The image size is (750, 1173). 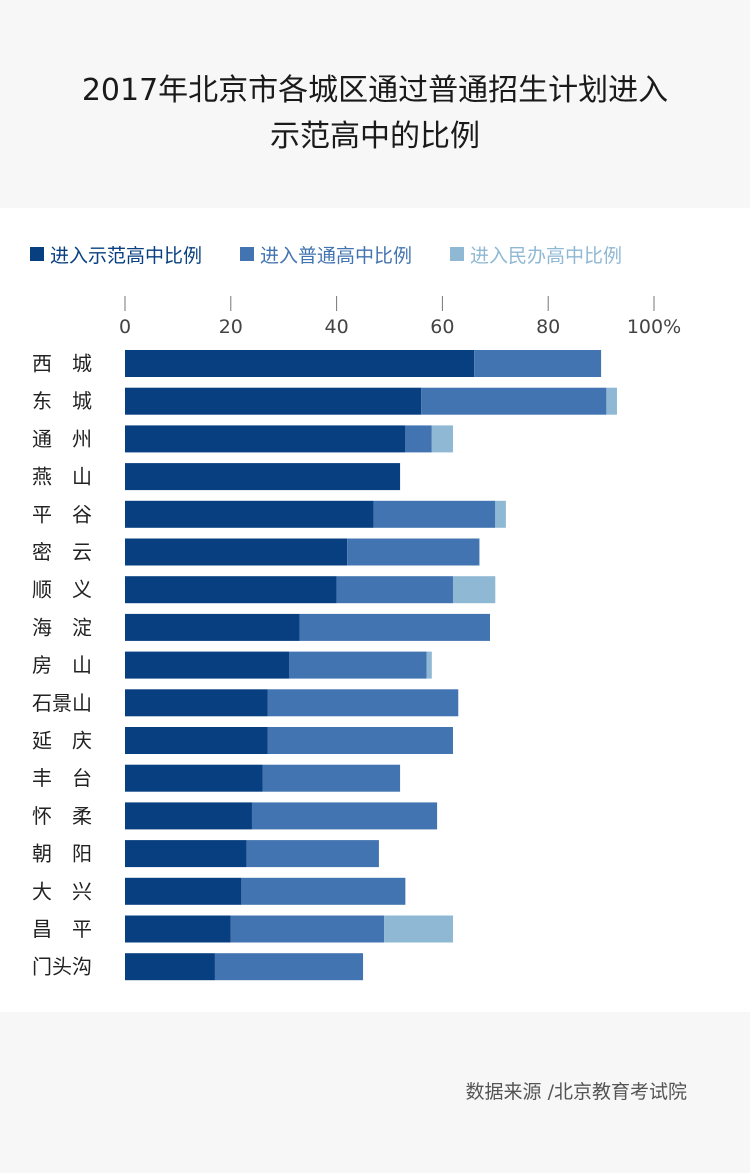 What do you see at coordinates (62, 439) in the screenshot?
I see `category-label: 通 州` at bounding box center [62, 439].